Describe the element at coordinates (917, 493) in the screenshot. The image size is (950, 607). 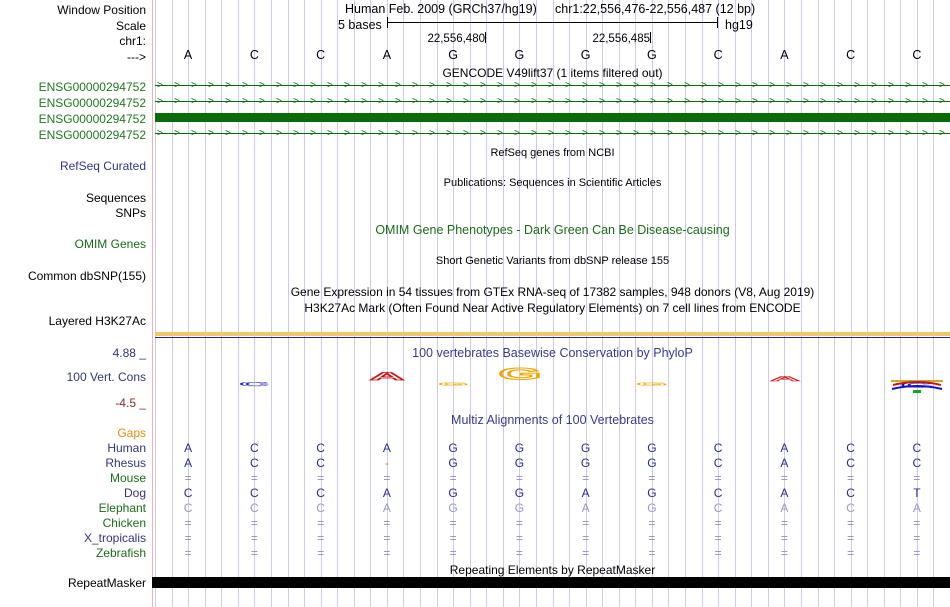
I see `multiz-base-cell: T` at that location.